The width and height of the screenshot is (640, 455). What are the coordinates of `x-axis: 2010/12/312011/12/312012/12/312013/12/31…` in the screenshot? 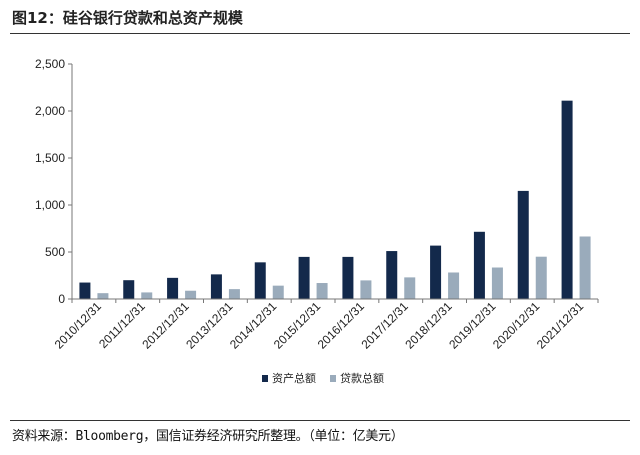 It's located at (325, 325).